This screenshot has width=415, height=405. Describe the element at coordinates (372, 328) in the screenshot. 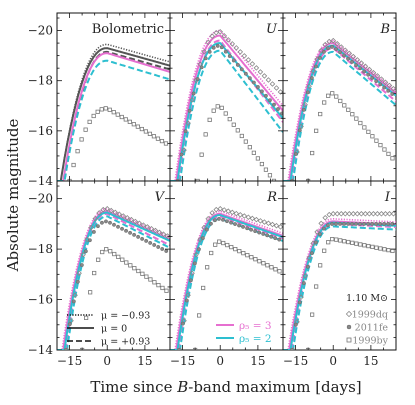

I see `legend-obs-label: 2011fe` at that location.